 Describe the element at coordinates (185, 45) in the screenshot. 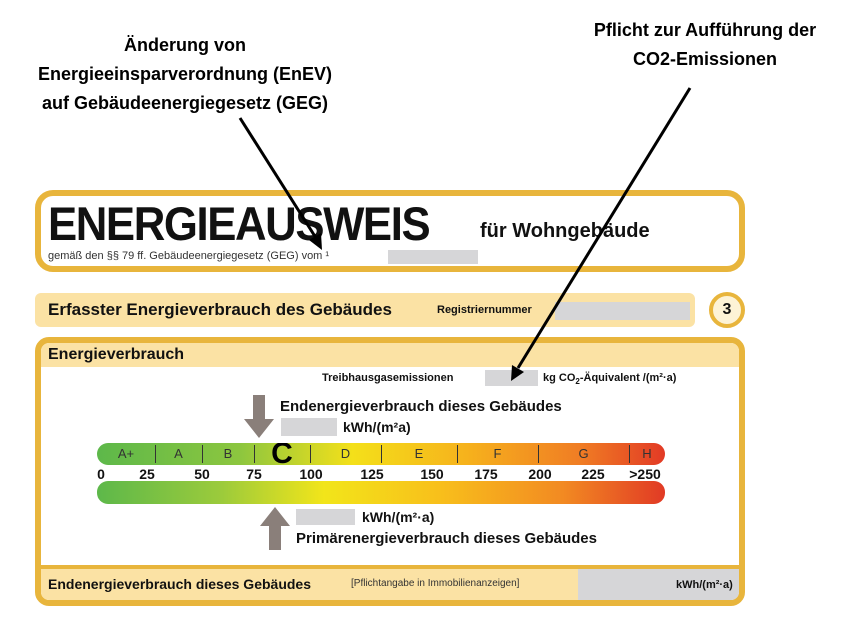

I see `annotation-line: Änderung von` at that location.